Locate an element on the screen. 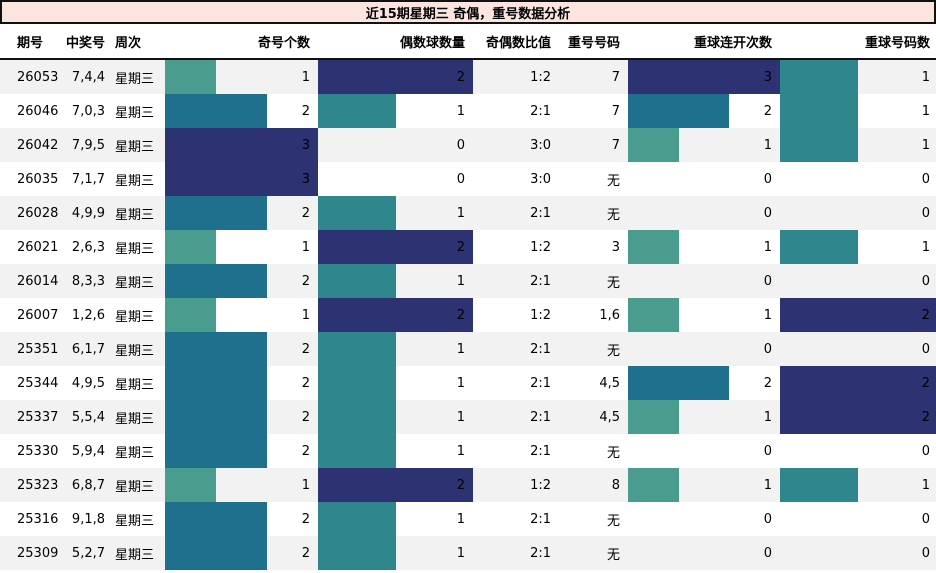  repeat-streak-cell-value: 2 is located at coordinates (767, 383).